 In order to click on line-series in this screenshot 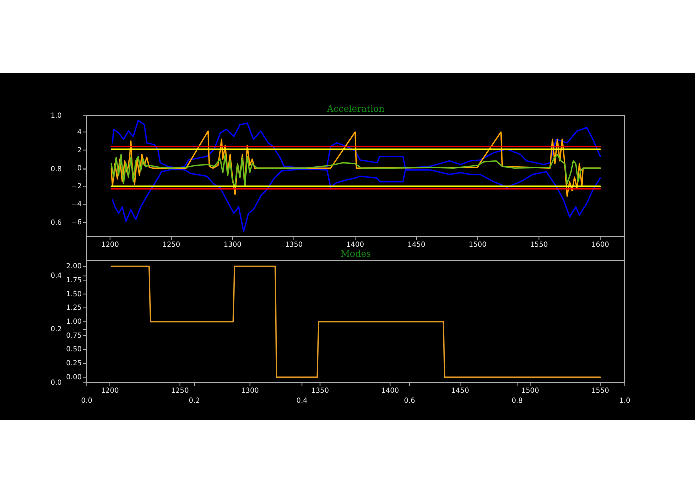, I will do `click(356, 171)`.